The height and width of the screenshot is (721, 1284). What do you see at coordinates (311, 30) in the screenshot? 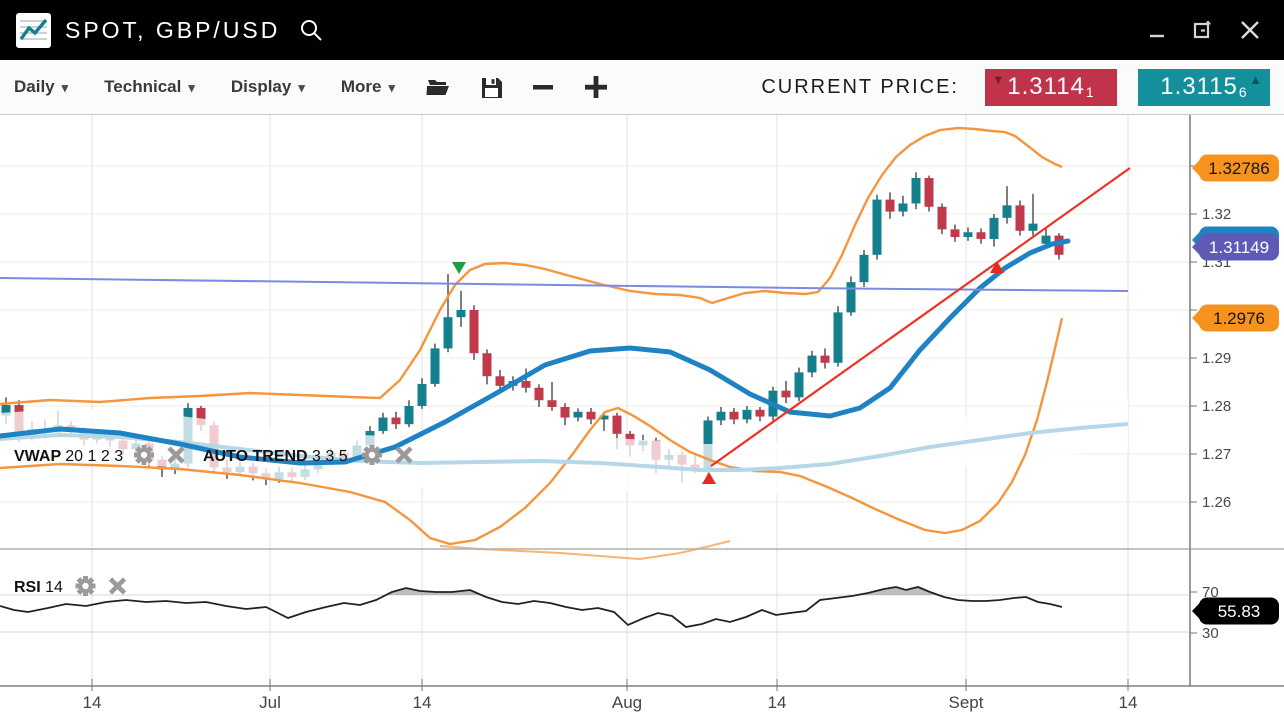
I see `search-icon` at bounding box center [311, 30].